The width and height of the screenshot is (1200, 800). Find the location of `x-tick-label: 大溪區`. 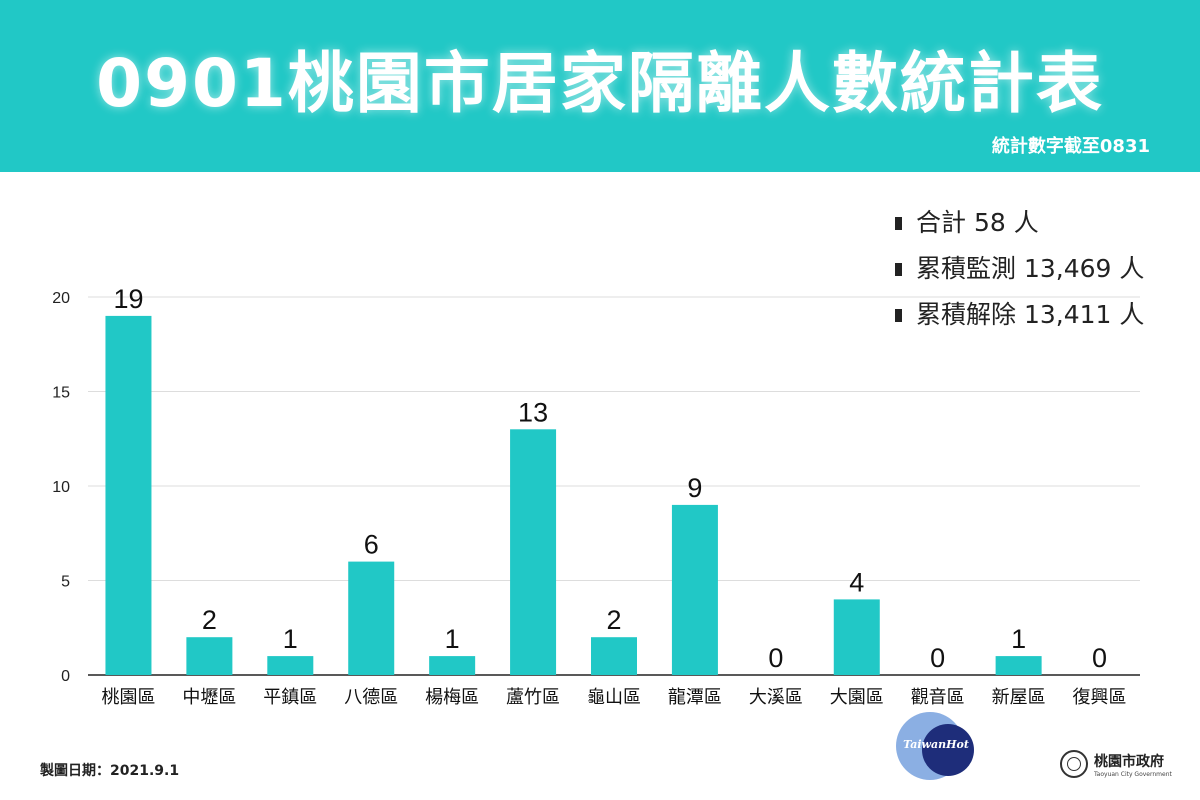

x-tick-label: 大溪區 is located at coordinates (776, 697).